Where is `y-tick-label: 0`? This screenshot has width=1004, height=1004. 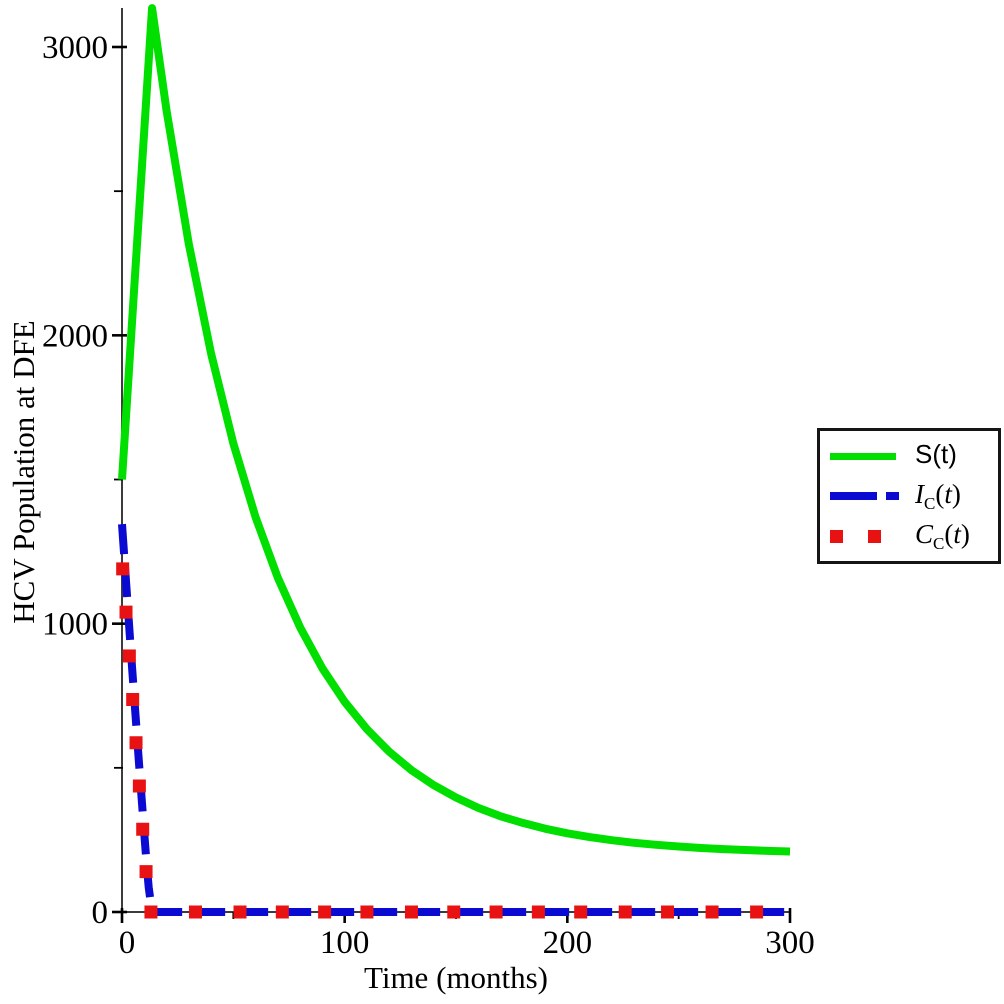
y-tick-label: 0 is located at coordinates (100, 913).